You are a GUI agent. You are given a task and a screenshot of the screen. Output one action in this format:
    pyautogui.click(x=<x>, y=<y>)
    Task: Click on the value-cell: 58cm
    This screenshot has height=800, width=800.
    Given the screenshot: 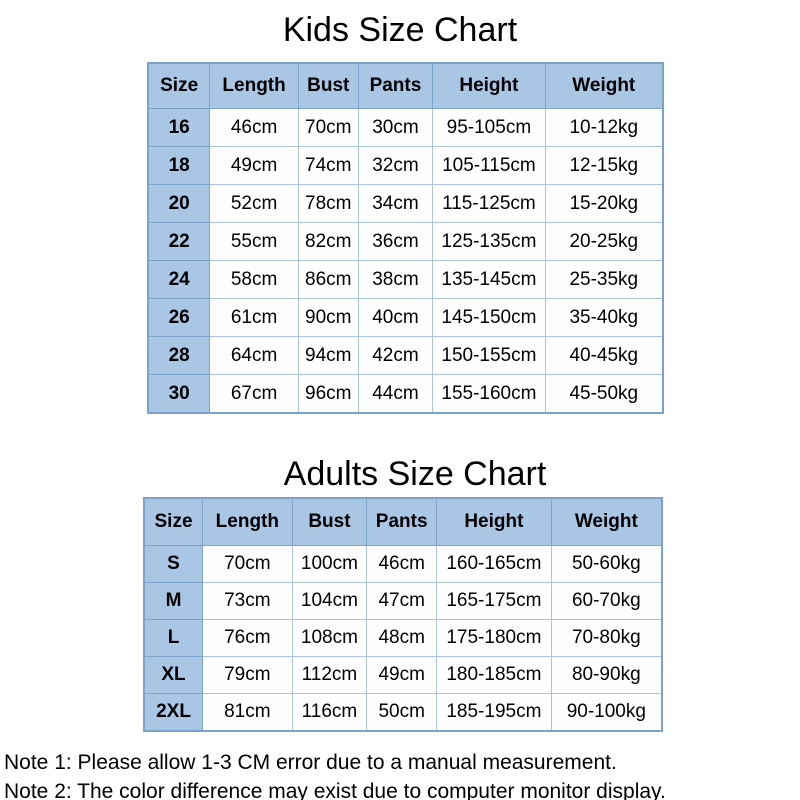 What is the action you would take?
    pyautogui.click(x=254, y=279)
    